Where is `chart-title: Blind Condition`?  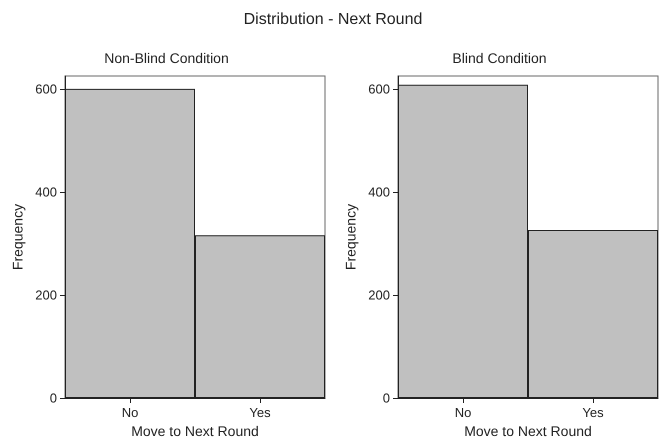
chart-title: Blind Condition is located at coordinates (499, 58).